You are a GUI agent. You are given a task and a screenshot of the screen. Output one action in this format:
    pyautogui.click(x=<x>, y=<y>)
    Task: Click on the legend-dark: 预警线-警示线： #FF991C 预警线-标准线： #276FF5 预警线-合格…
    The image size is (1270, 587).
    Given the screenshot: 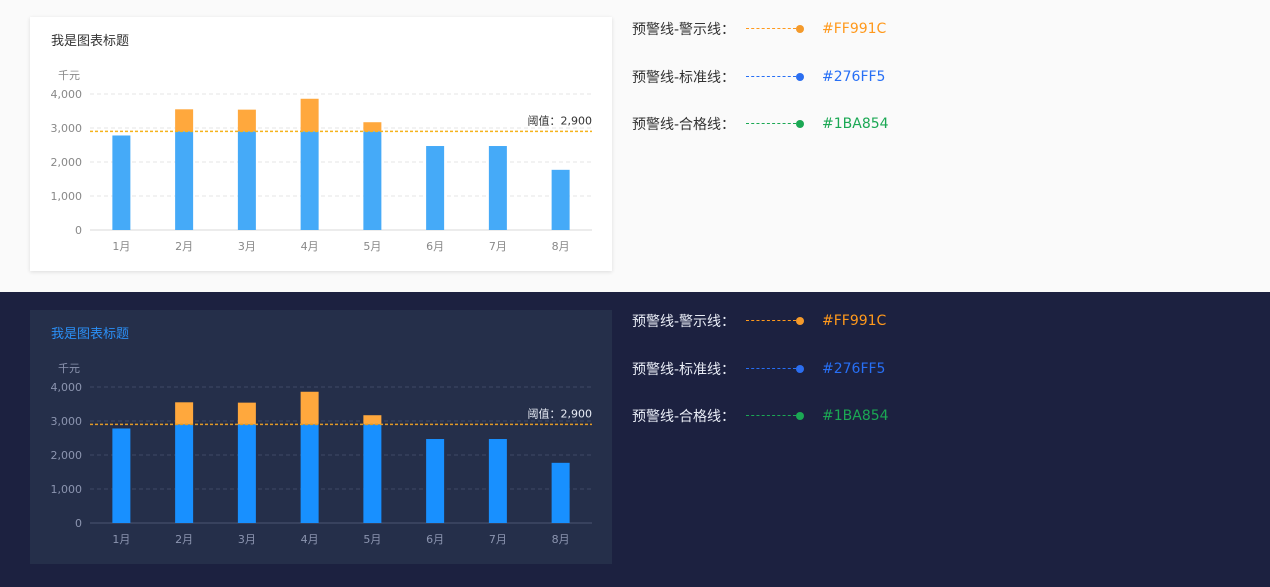 What is the action you would take?
    pyautogui.click(x=932, y=372)
    